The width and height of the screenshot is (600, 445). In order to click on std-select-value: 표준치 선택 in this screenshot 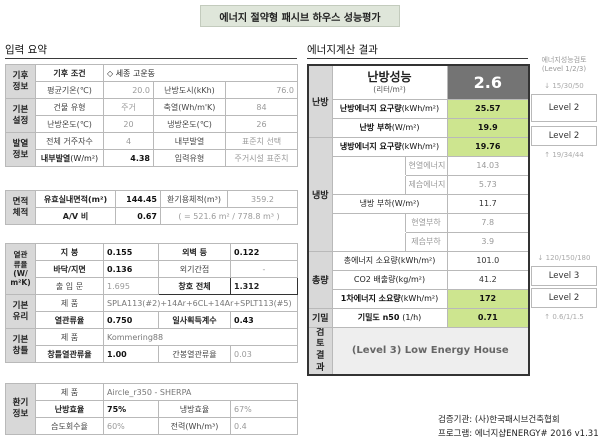, I will do `click(261, 141)`.